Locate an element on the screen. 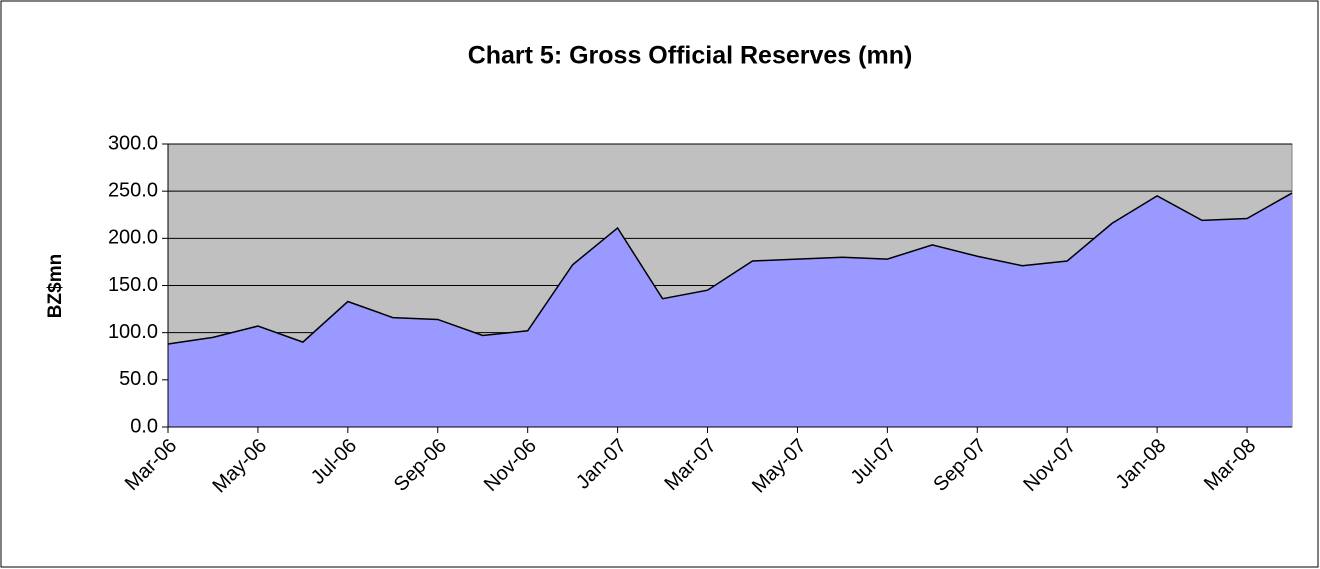  y-tick-label: 150.0 is located at coordinates (133, 285).